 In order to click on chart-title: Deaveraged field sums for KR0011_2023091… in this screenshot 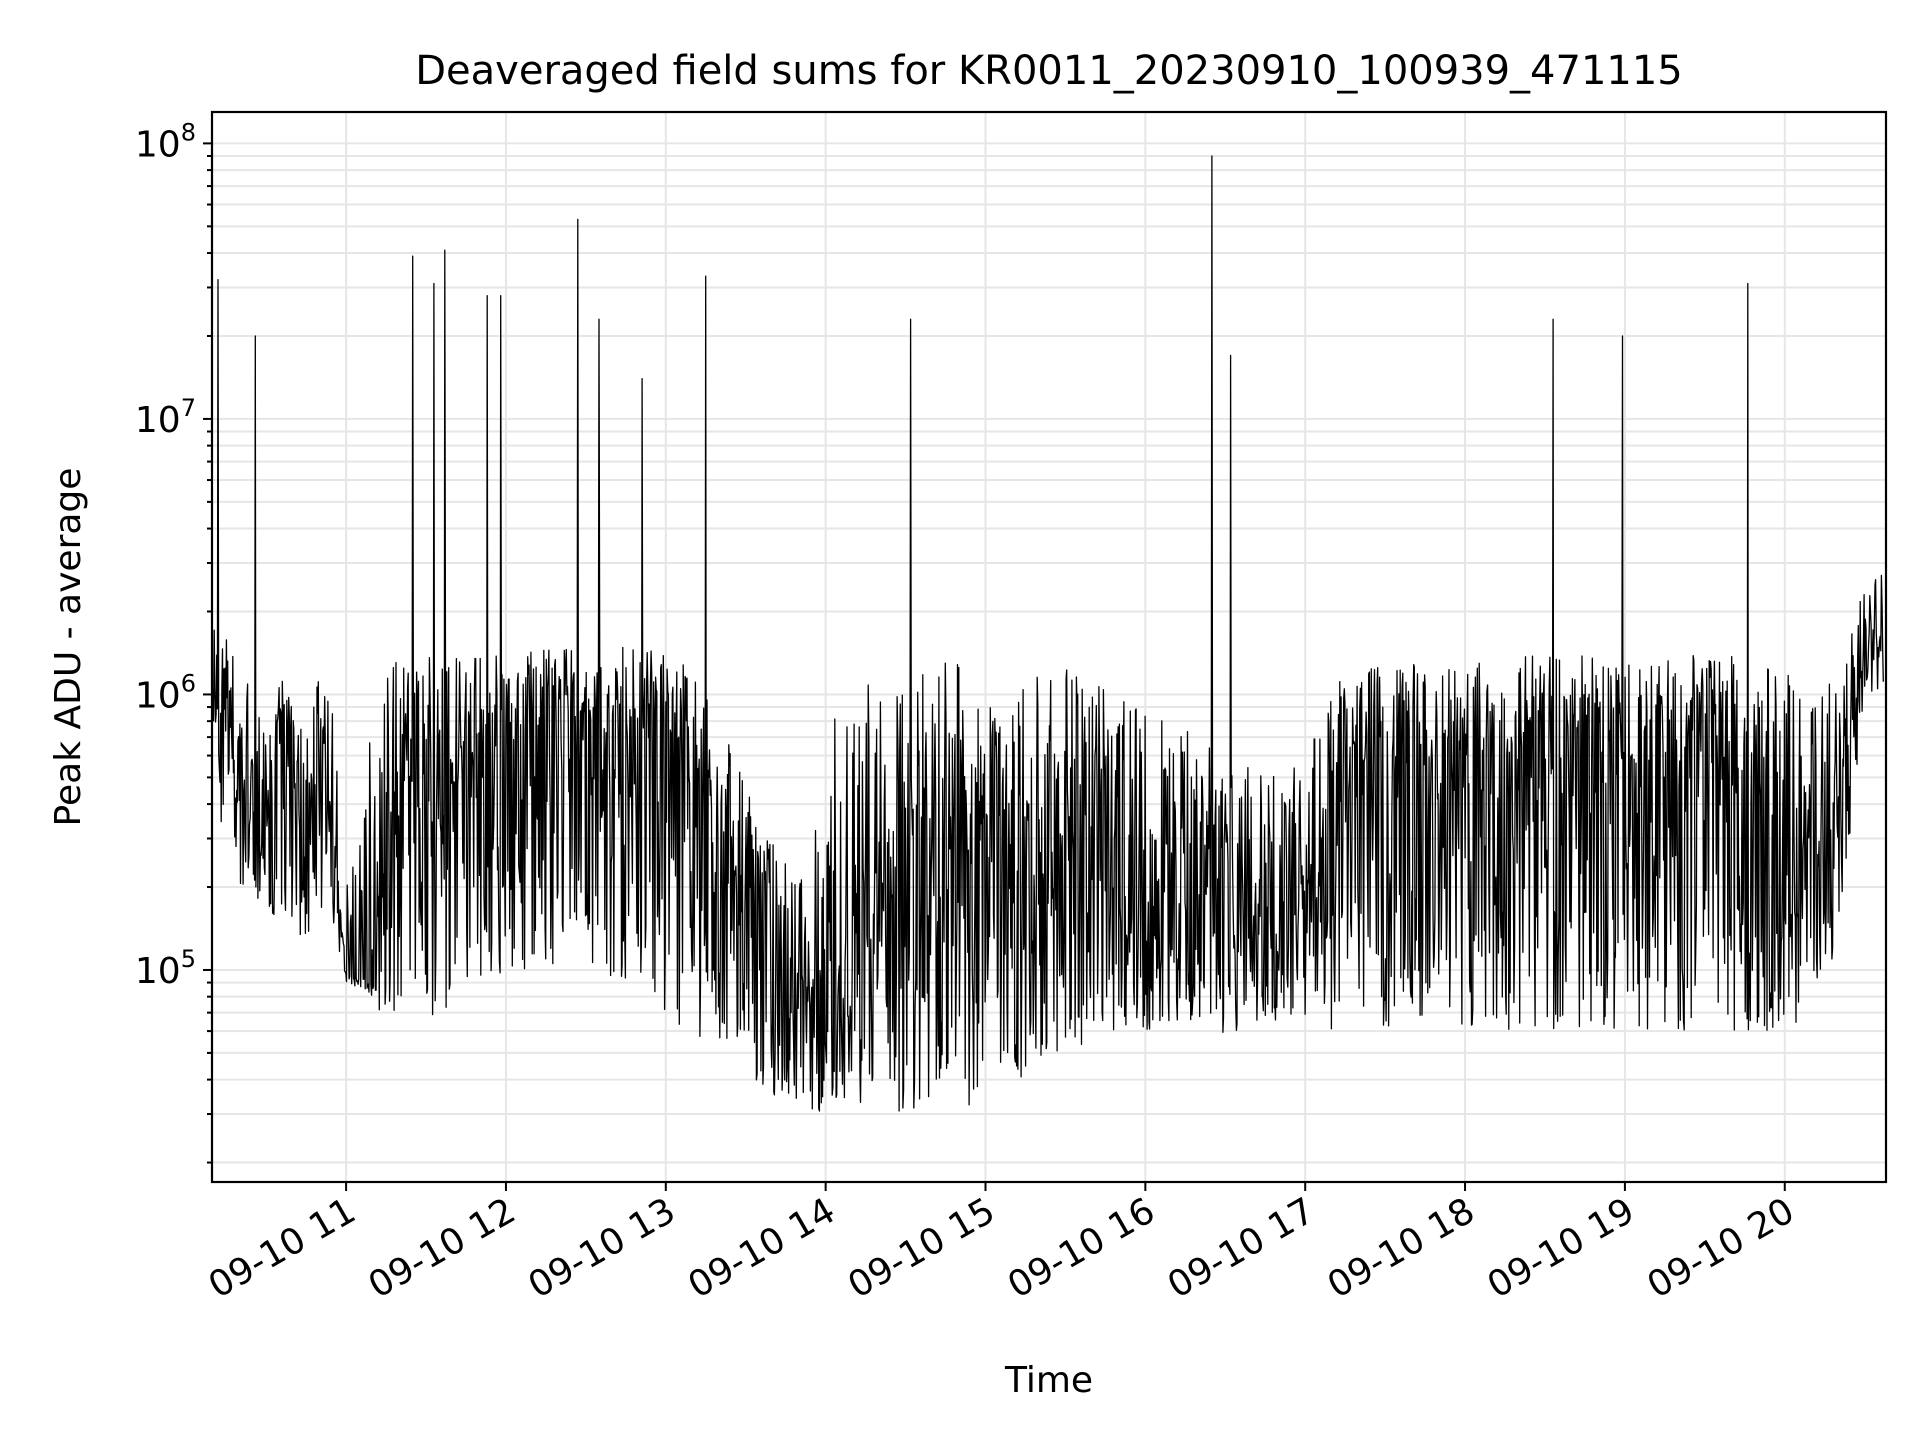, I will do `click(1049, 71)`.